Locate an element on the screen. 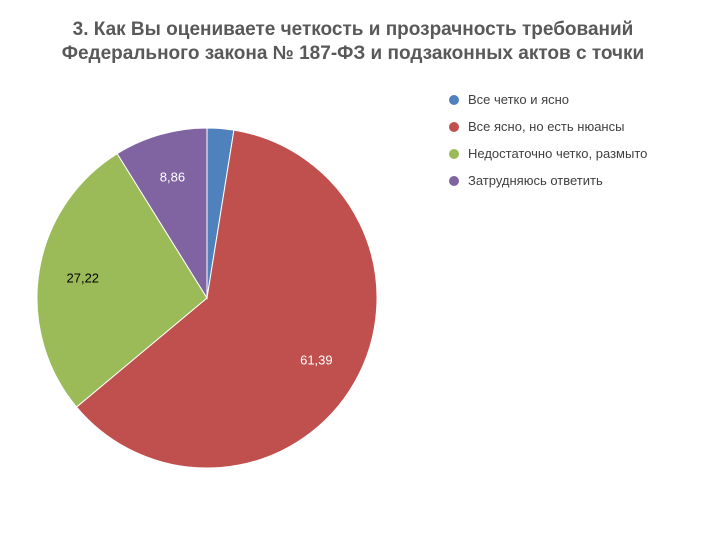  legend-swatch-hard-to-say is located at coordinates (454, 180).